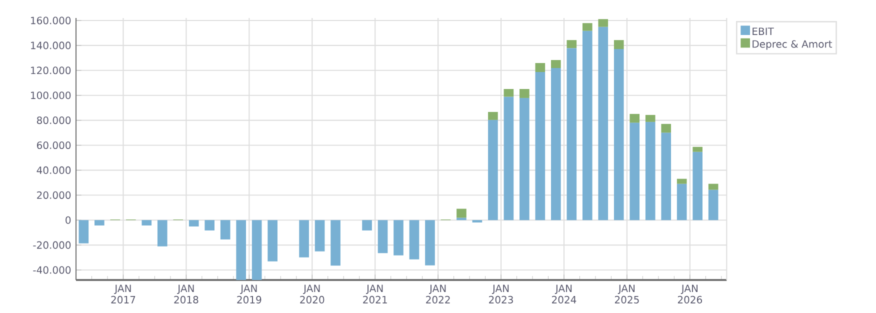 This screenshot has width=876, height=313. Describe the element at coordinates (375, 294) in the screenshot. I see `x-tick-label: JAN 2021` at that location.